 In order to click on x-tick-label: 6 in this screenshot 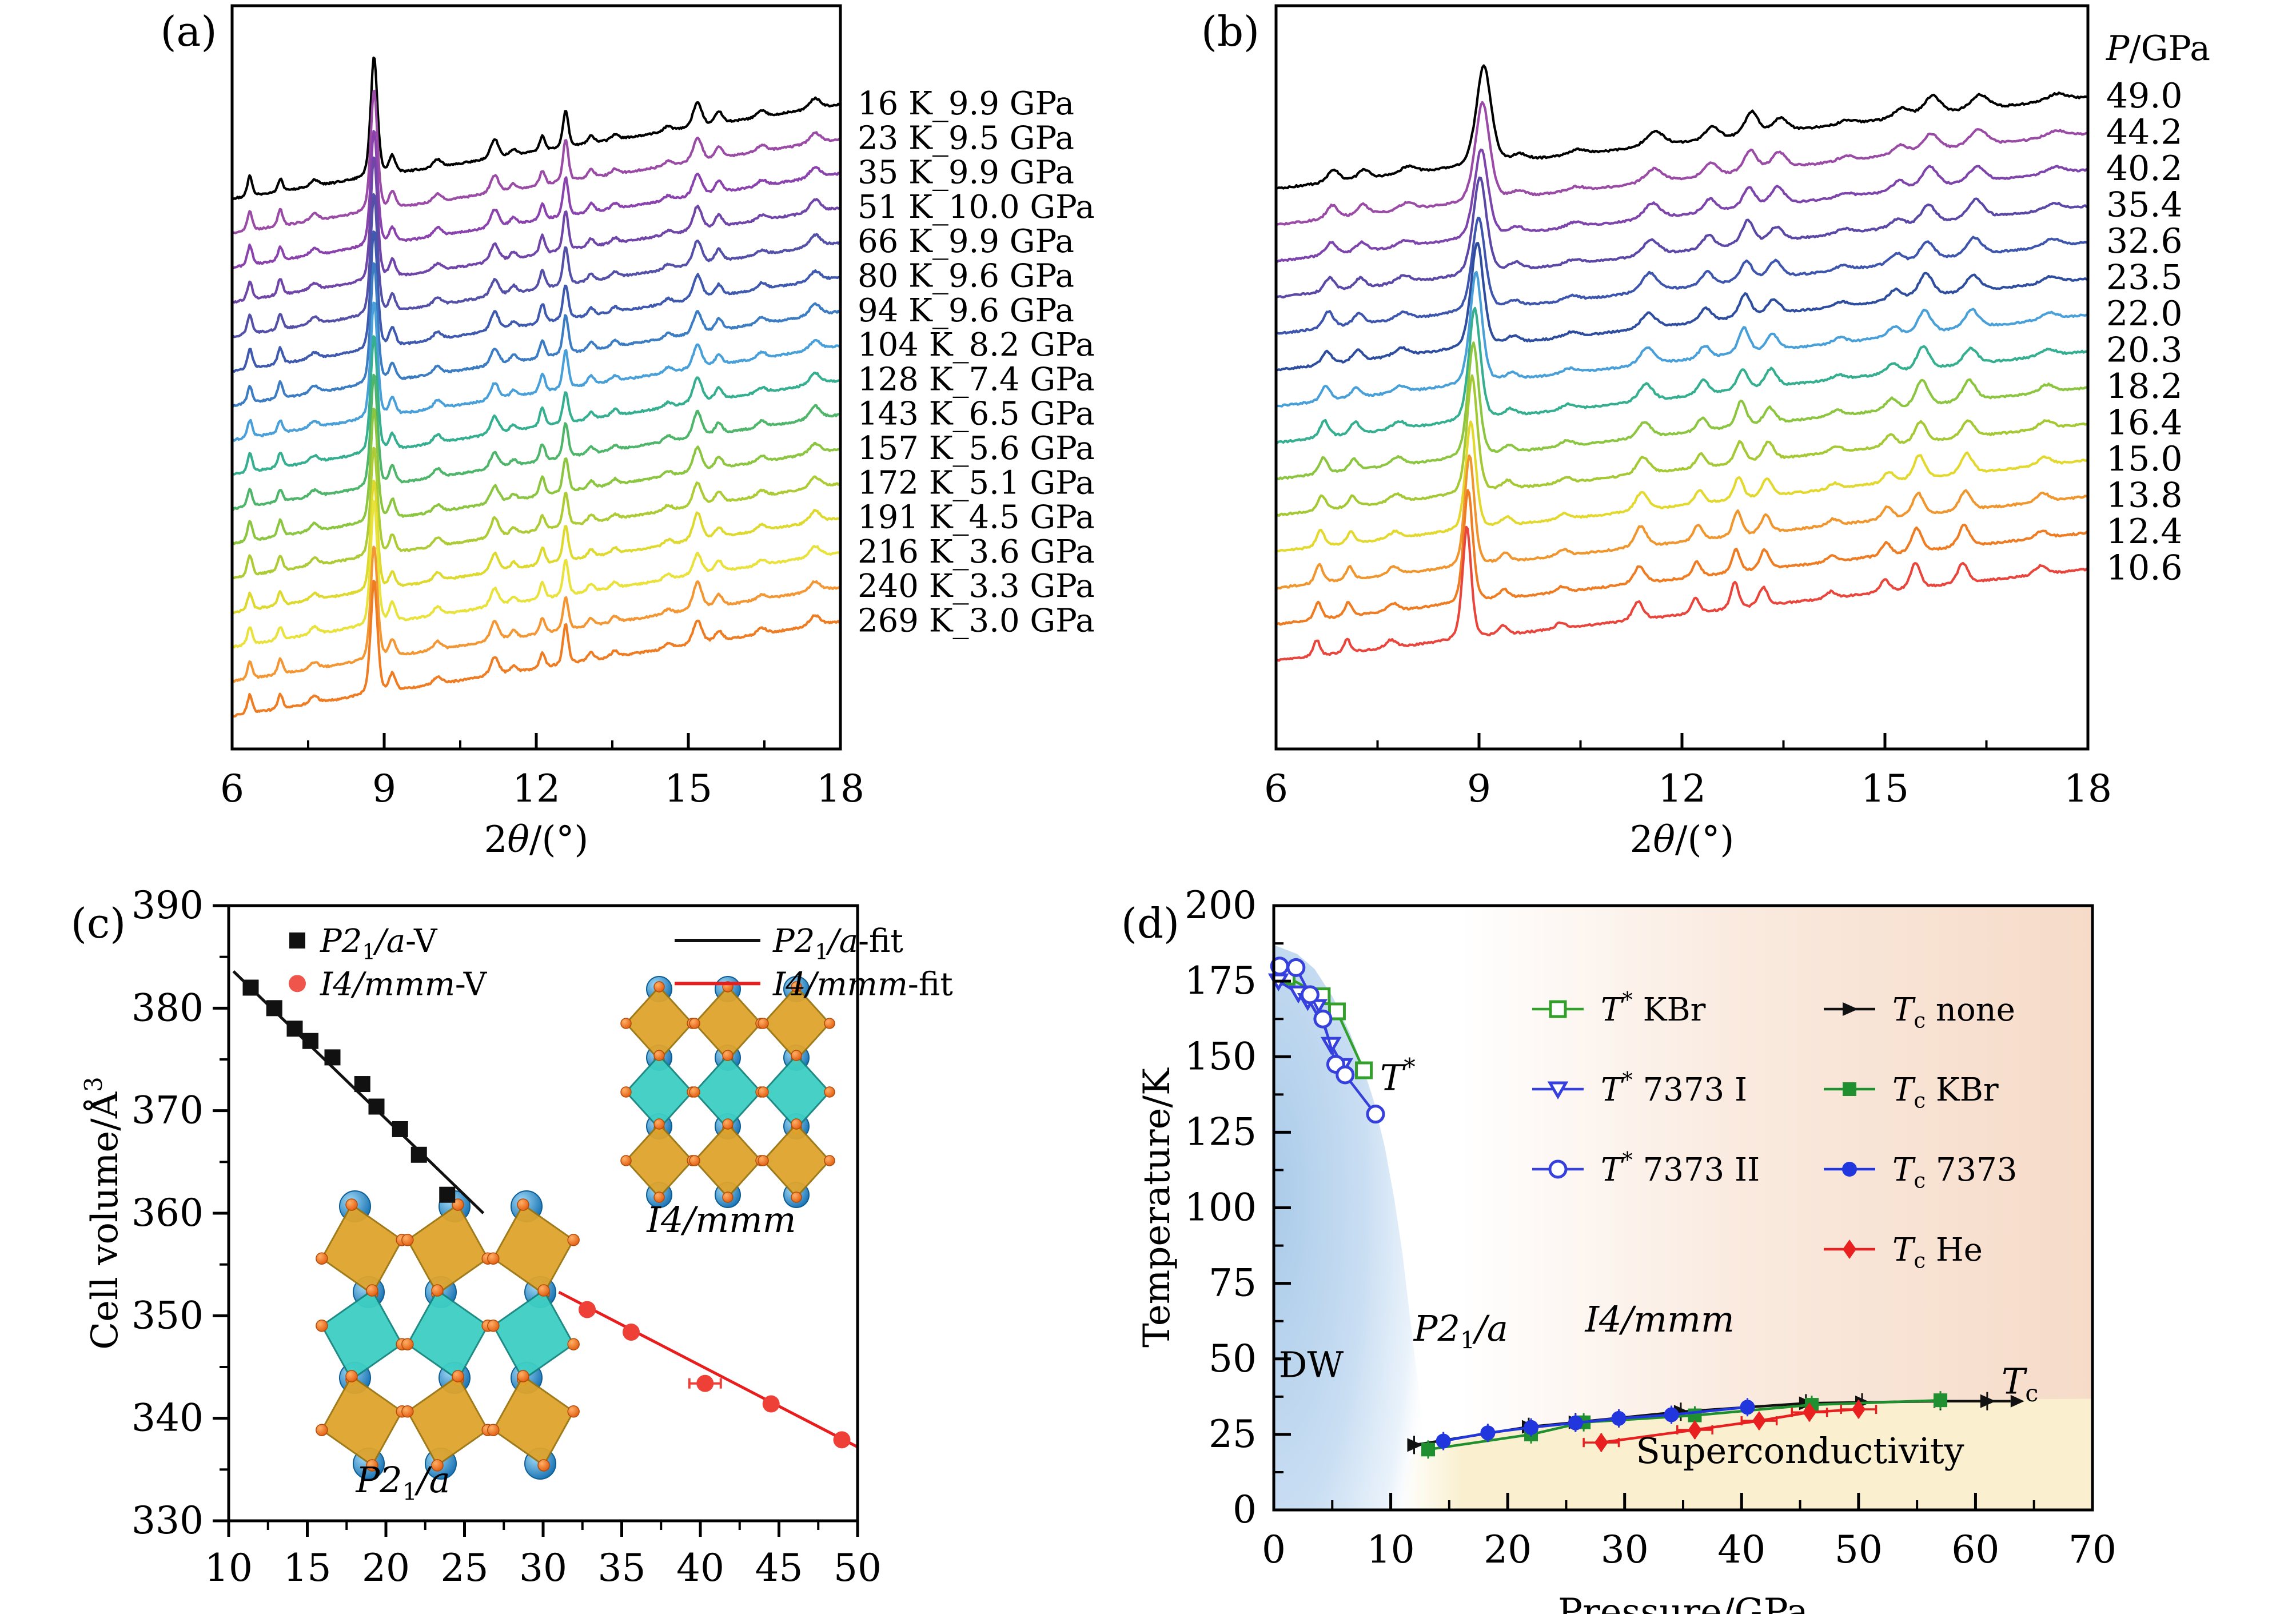, I will do `click(232, 789)`.